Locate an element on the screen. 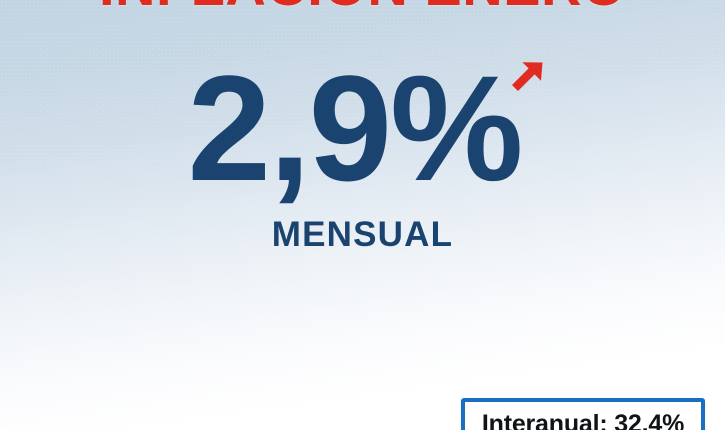 The width and height of the screenshot is (725, 430). page-title: INFLACIÓN ENERO is located at coordinates (362, 8).